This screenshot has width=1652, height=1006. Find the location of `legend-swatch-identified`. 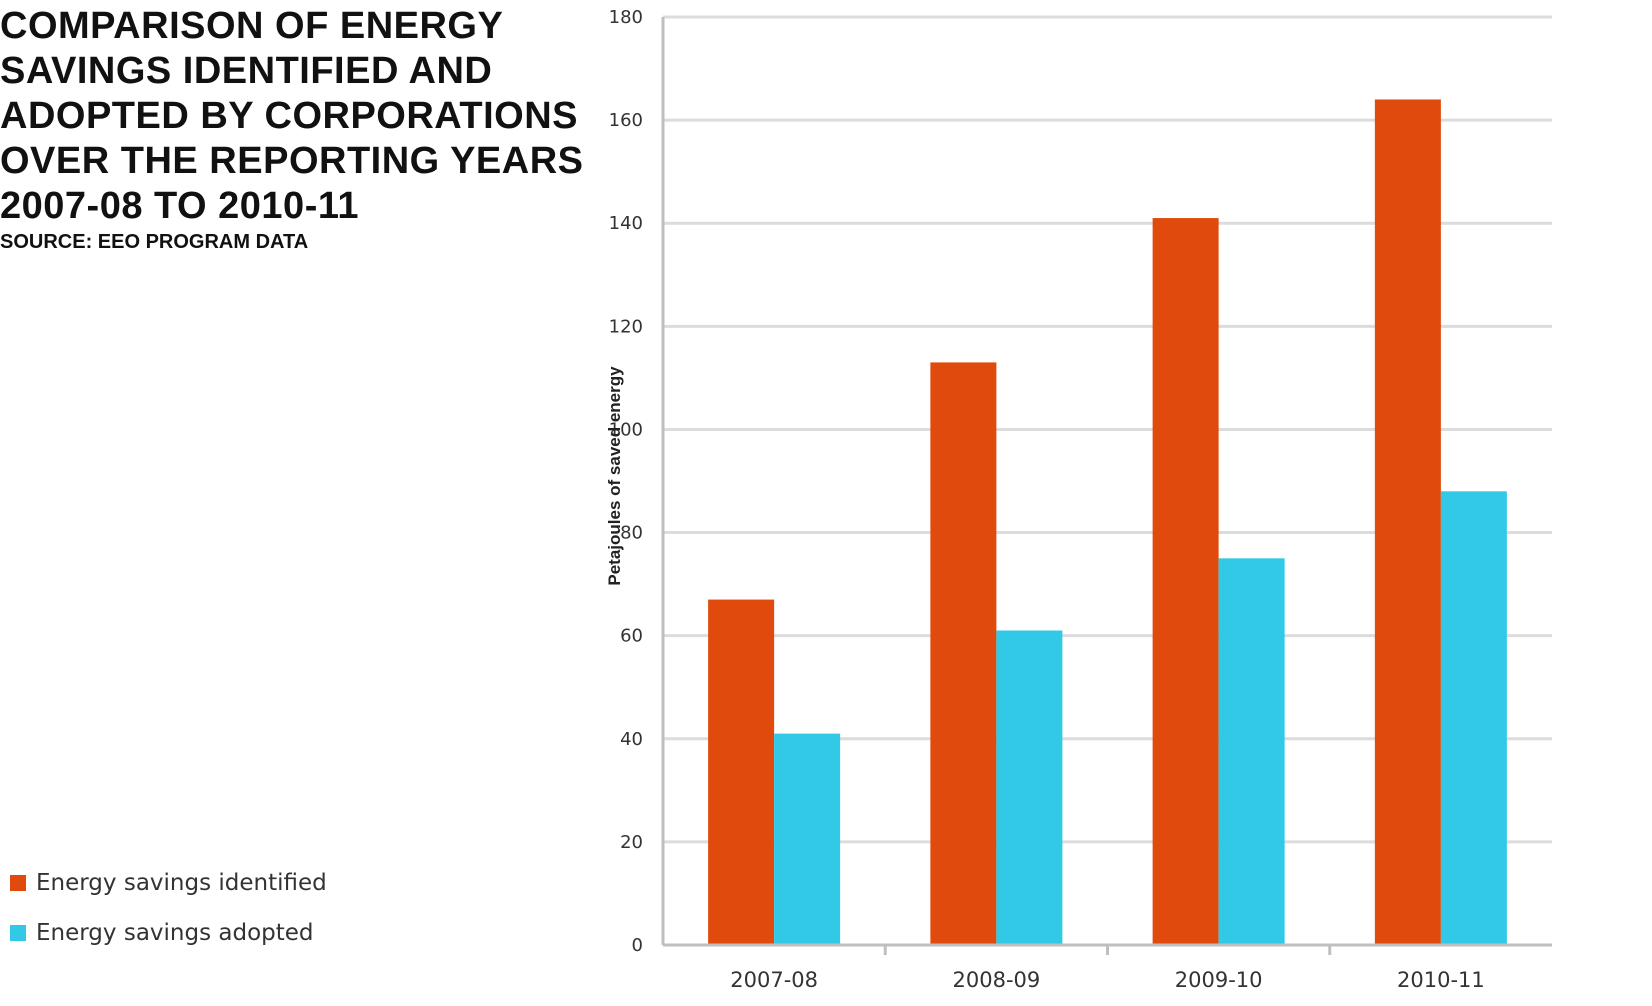

legend-swatch-identified is located at coordinates (18, 883).